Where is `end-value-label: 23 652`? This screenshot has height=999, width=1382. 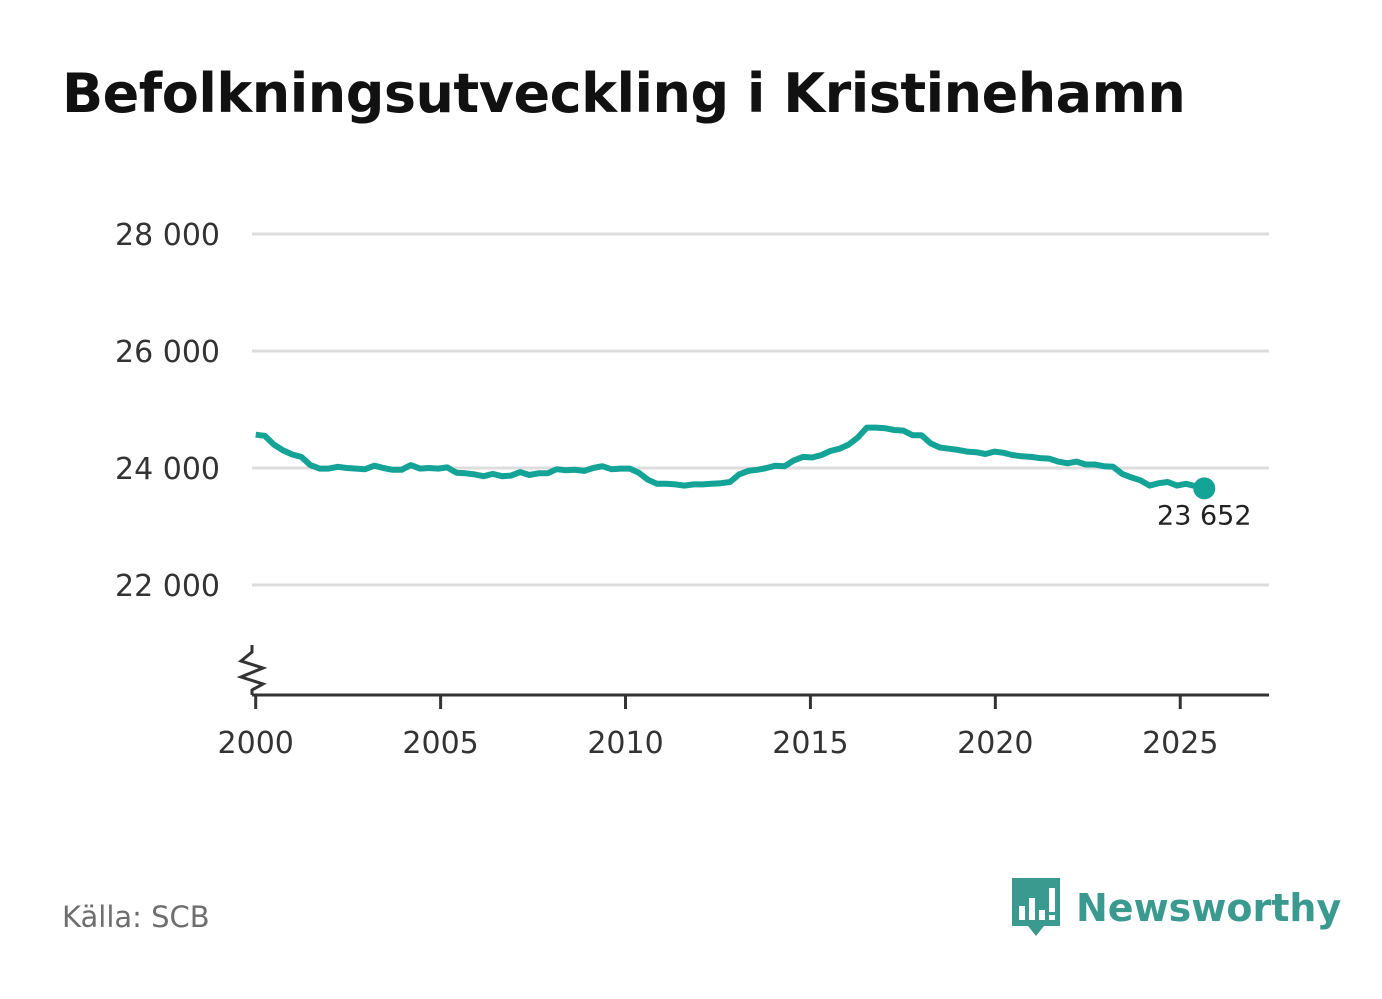
end-value-label: 23 652 is located at coordinates (1204, 515).